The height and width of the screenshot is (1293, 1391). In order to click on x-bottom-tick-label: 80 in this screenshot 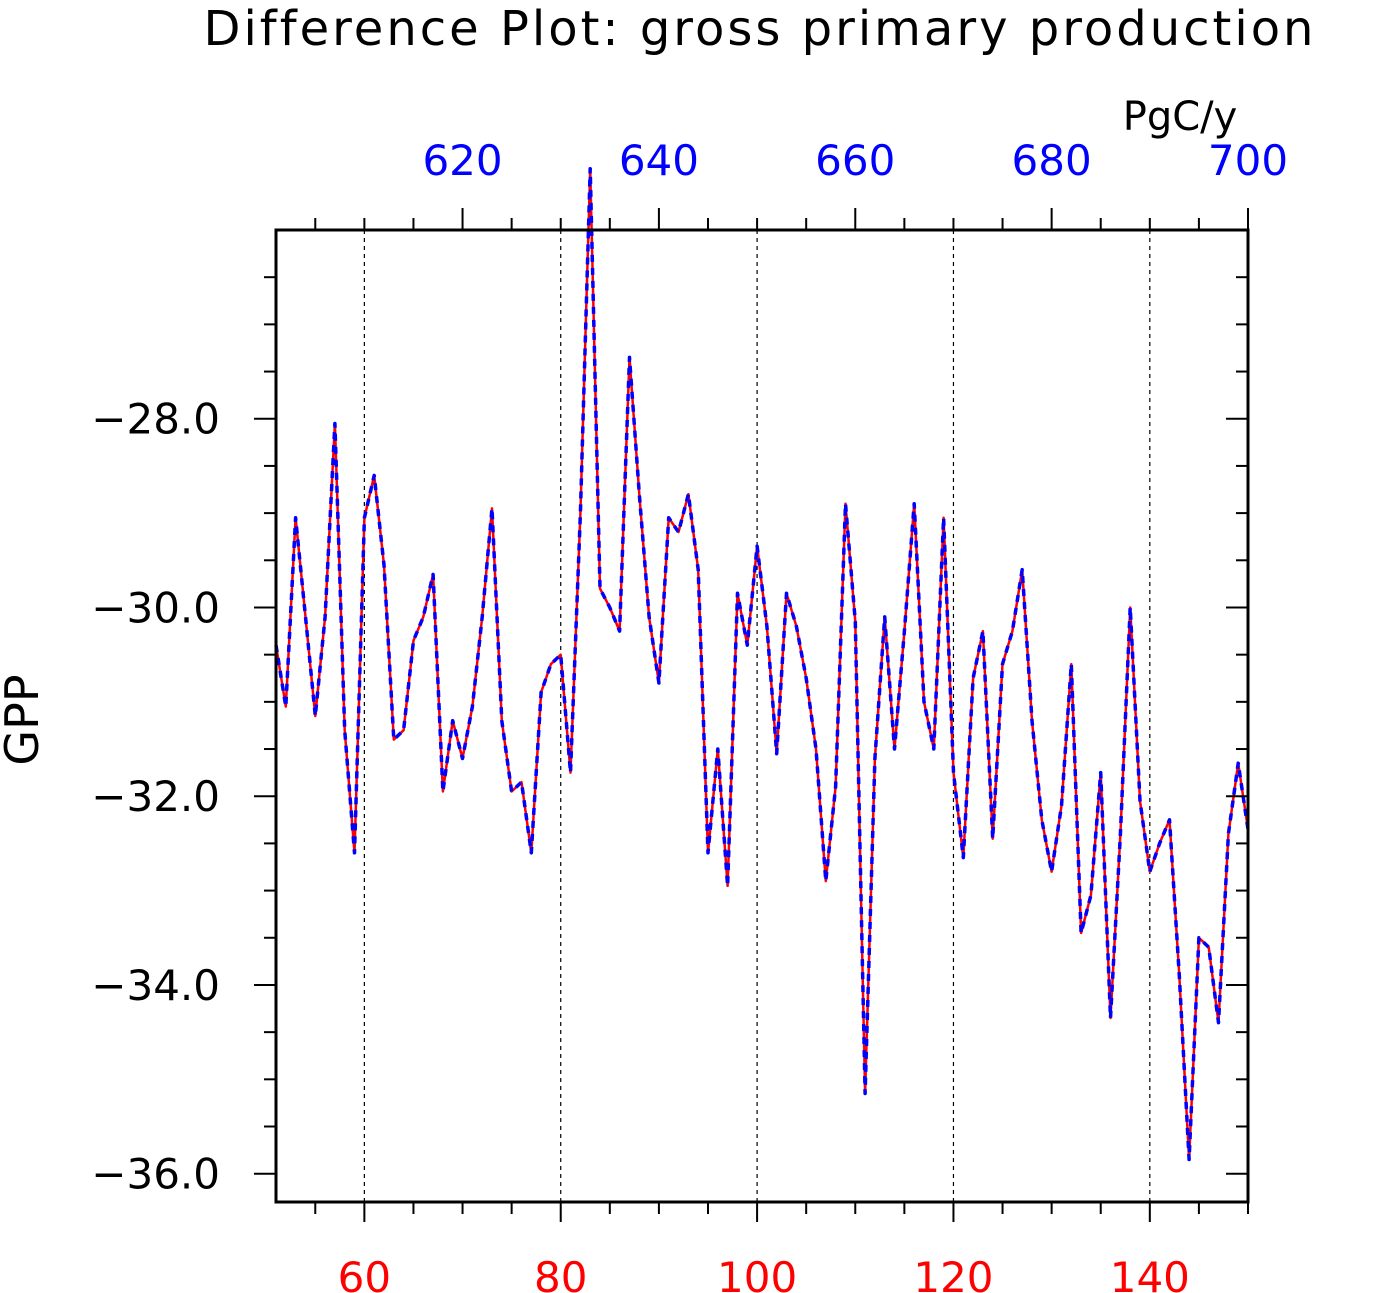, I will do `click(560, 1273)`.